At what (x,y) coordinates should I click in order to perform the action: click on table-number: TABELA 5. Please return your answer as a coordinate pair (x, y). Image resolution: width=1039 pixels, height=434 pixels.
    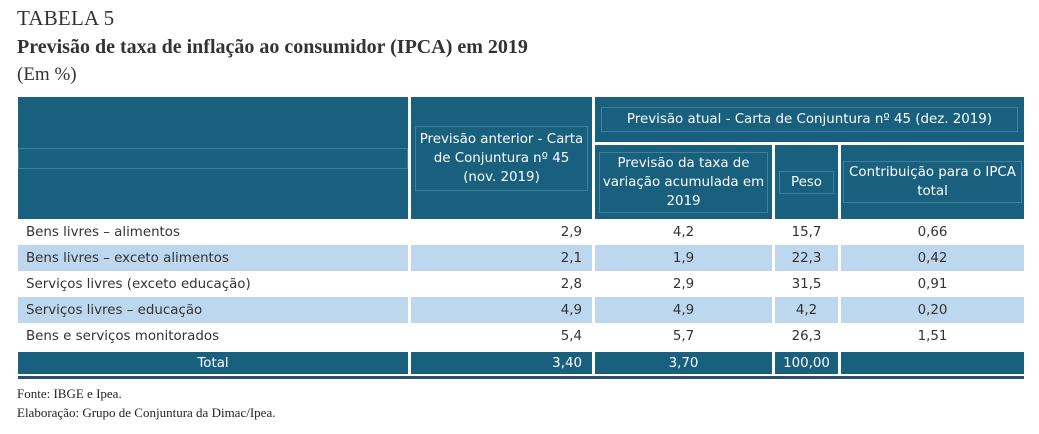
    Looking at the image, I should click on (66, 18).